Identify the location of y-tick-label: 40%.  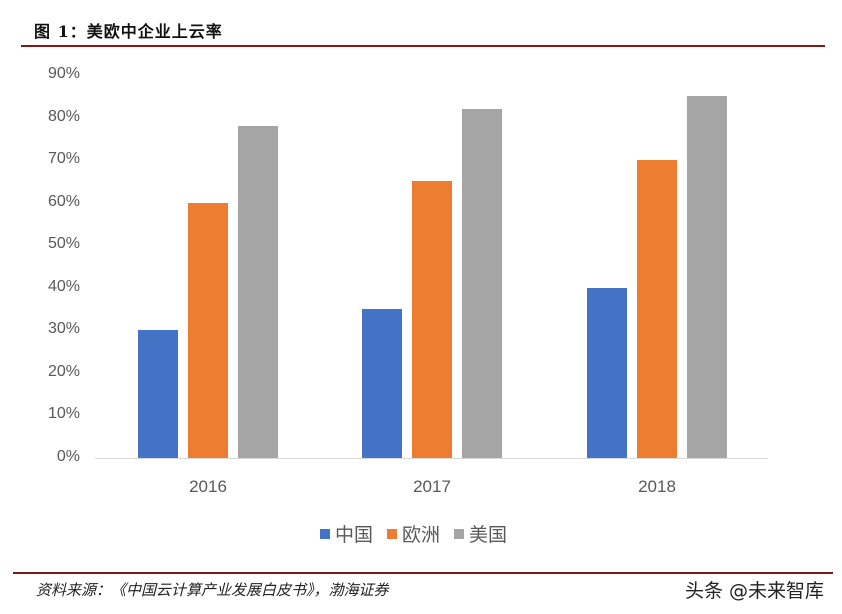
(63, 286).